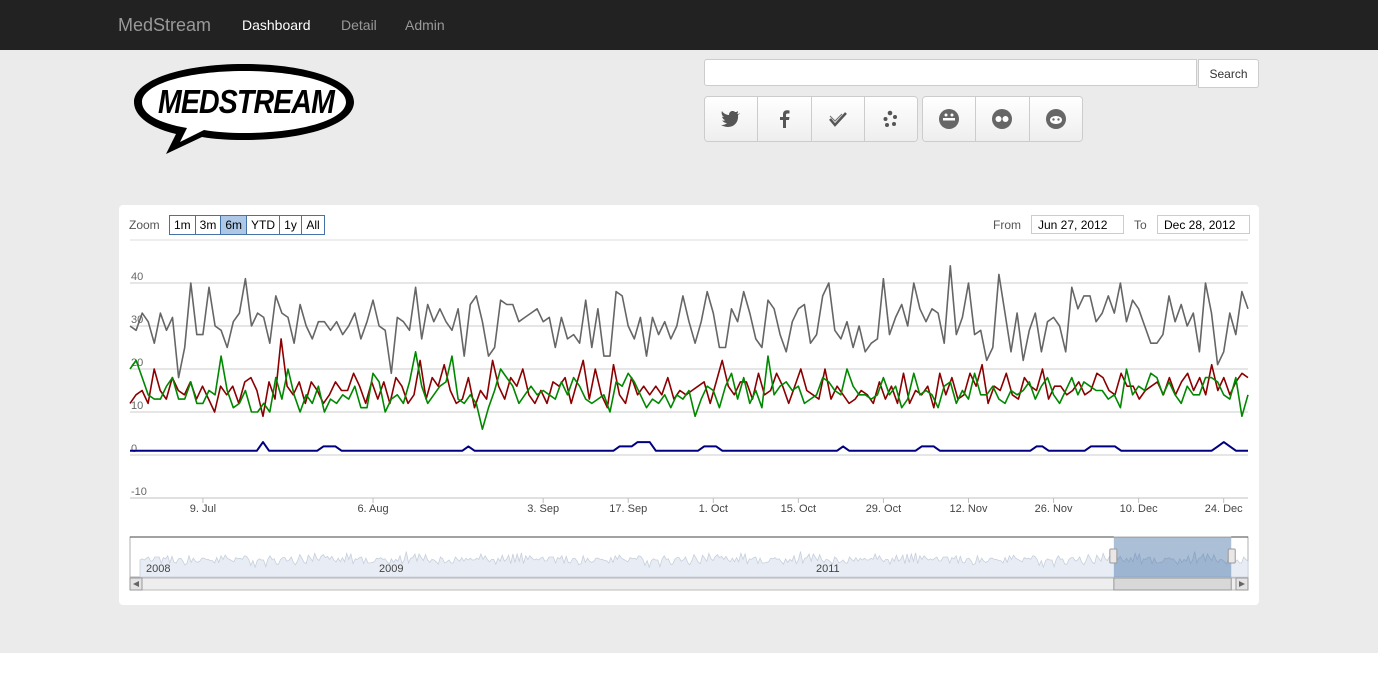 This screenshot has width=1378, height=691. I want to click on x-tick-label: 15. Oct, so click(798, 509).